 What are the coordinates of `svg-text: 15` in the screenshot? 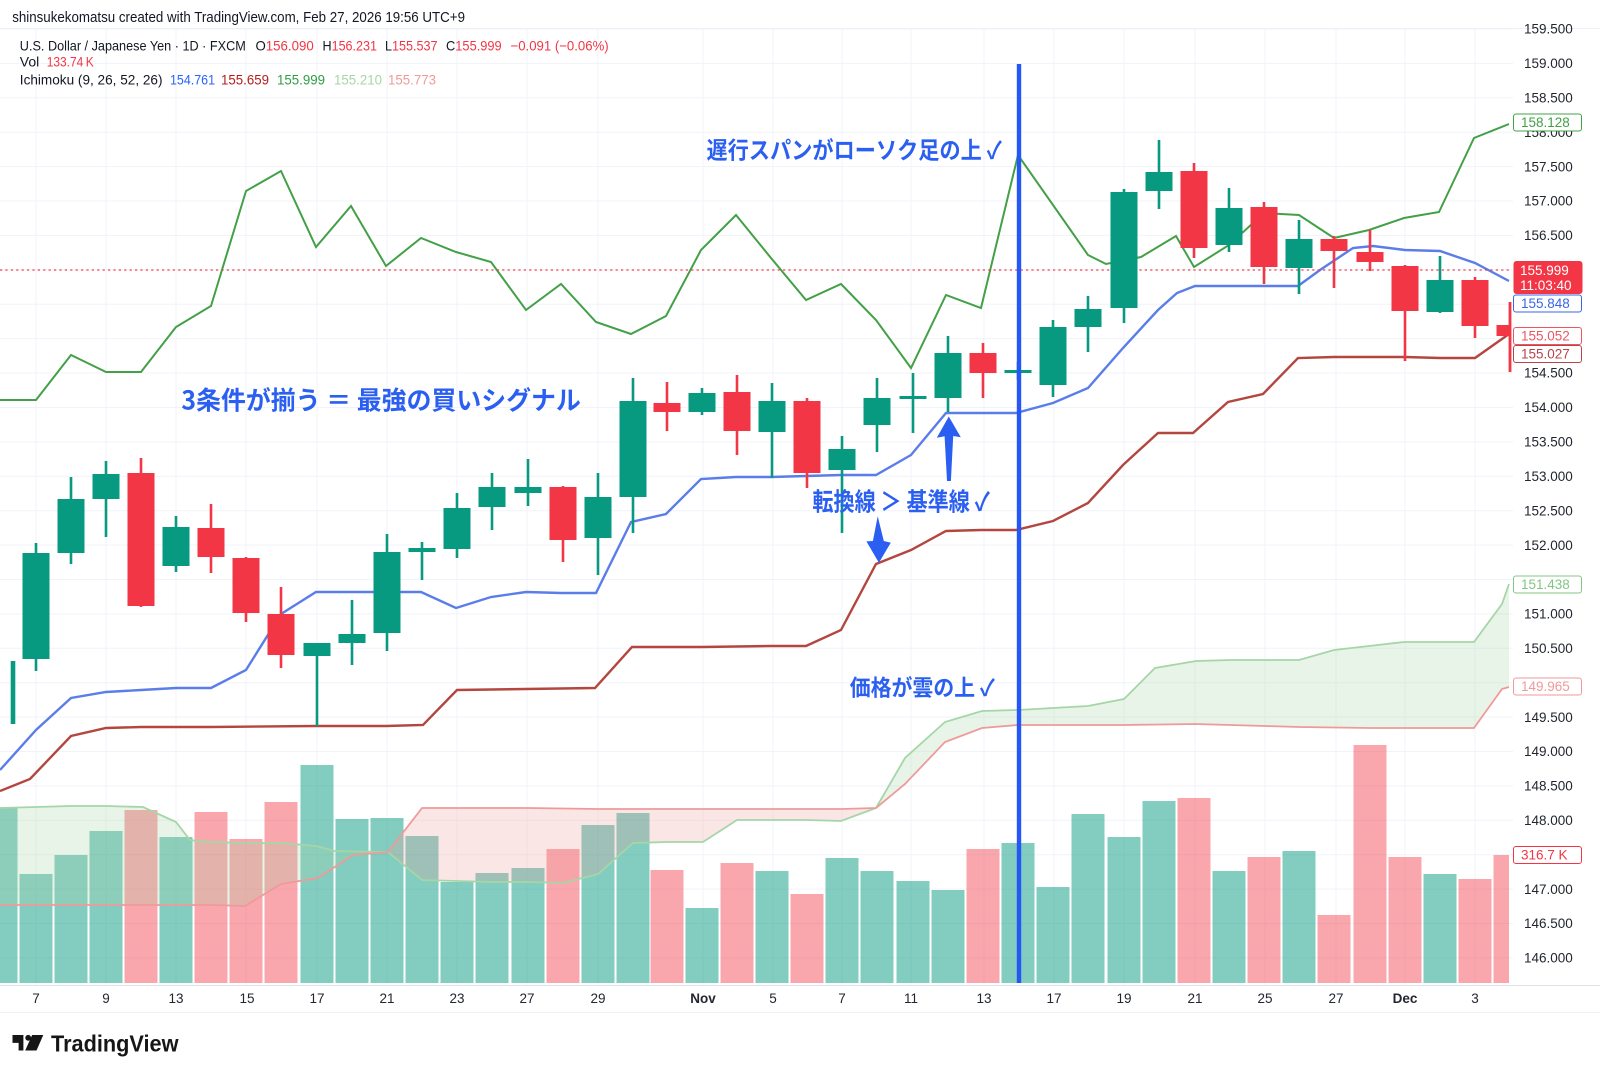 It's located at (246, 998).